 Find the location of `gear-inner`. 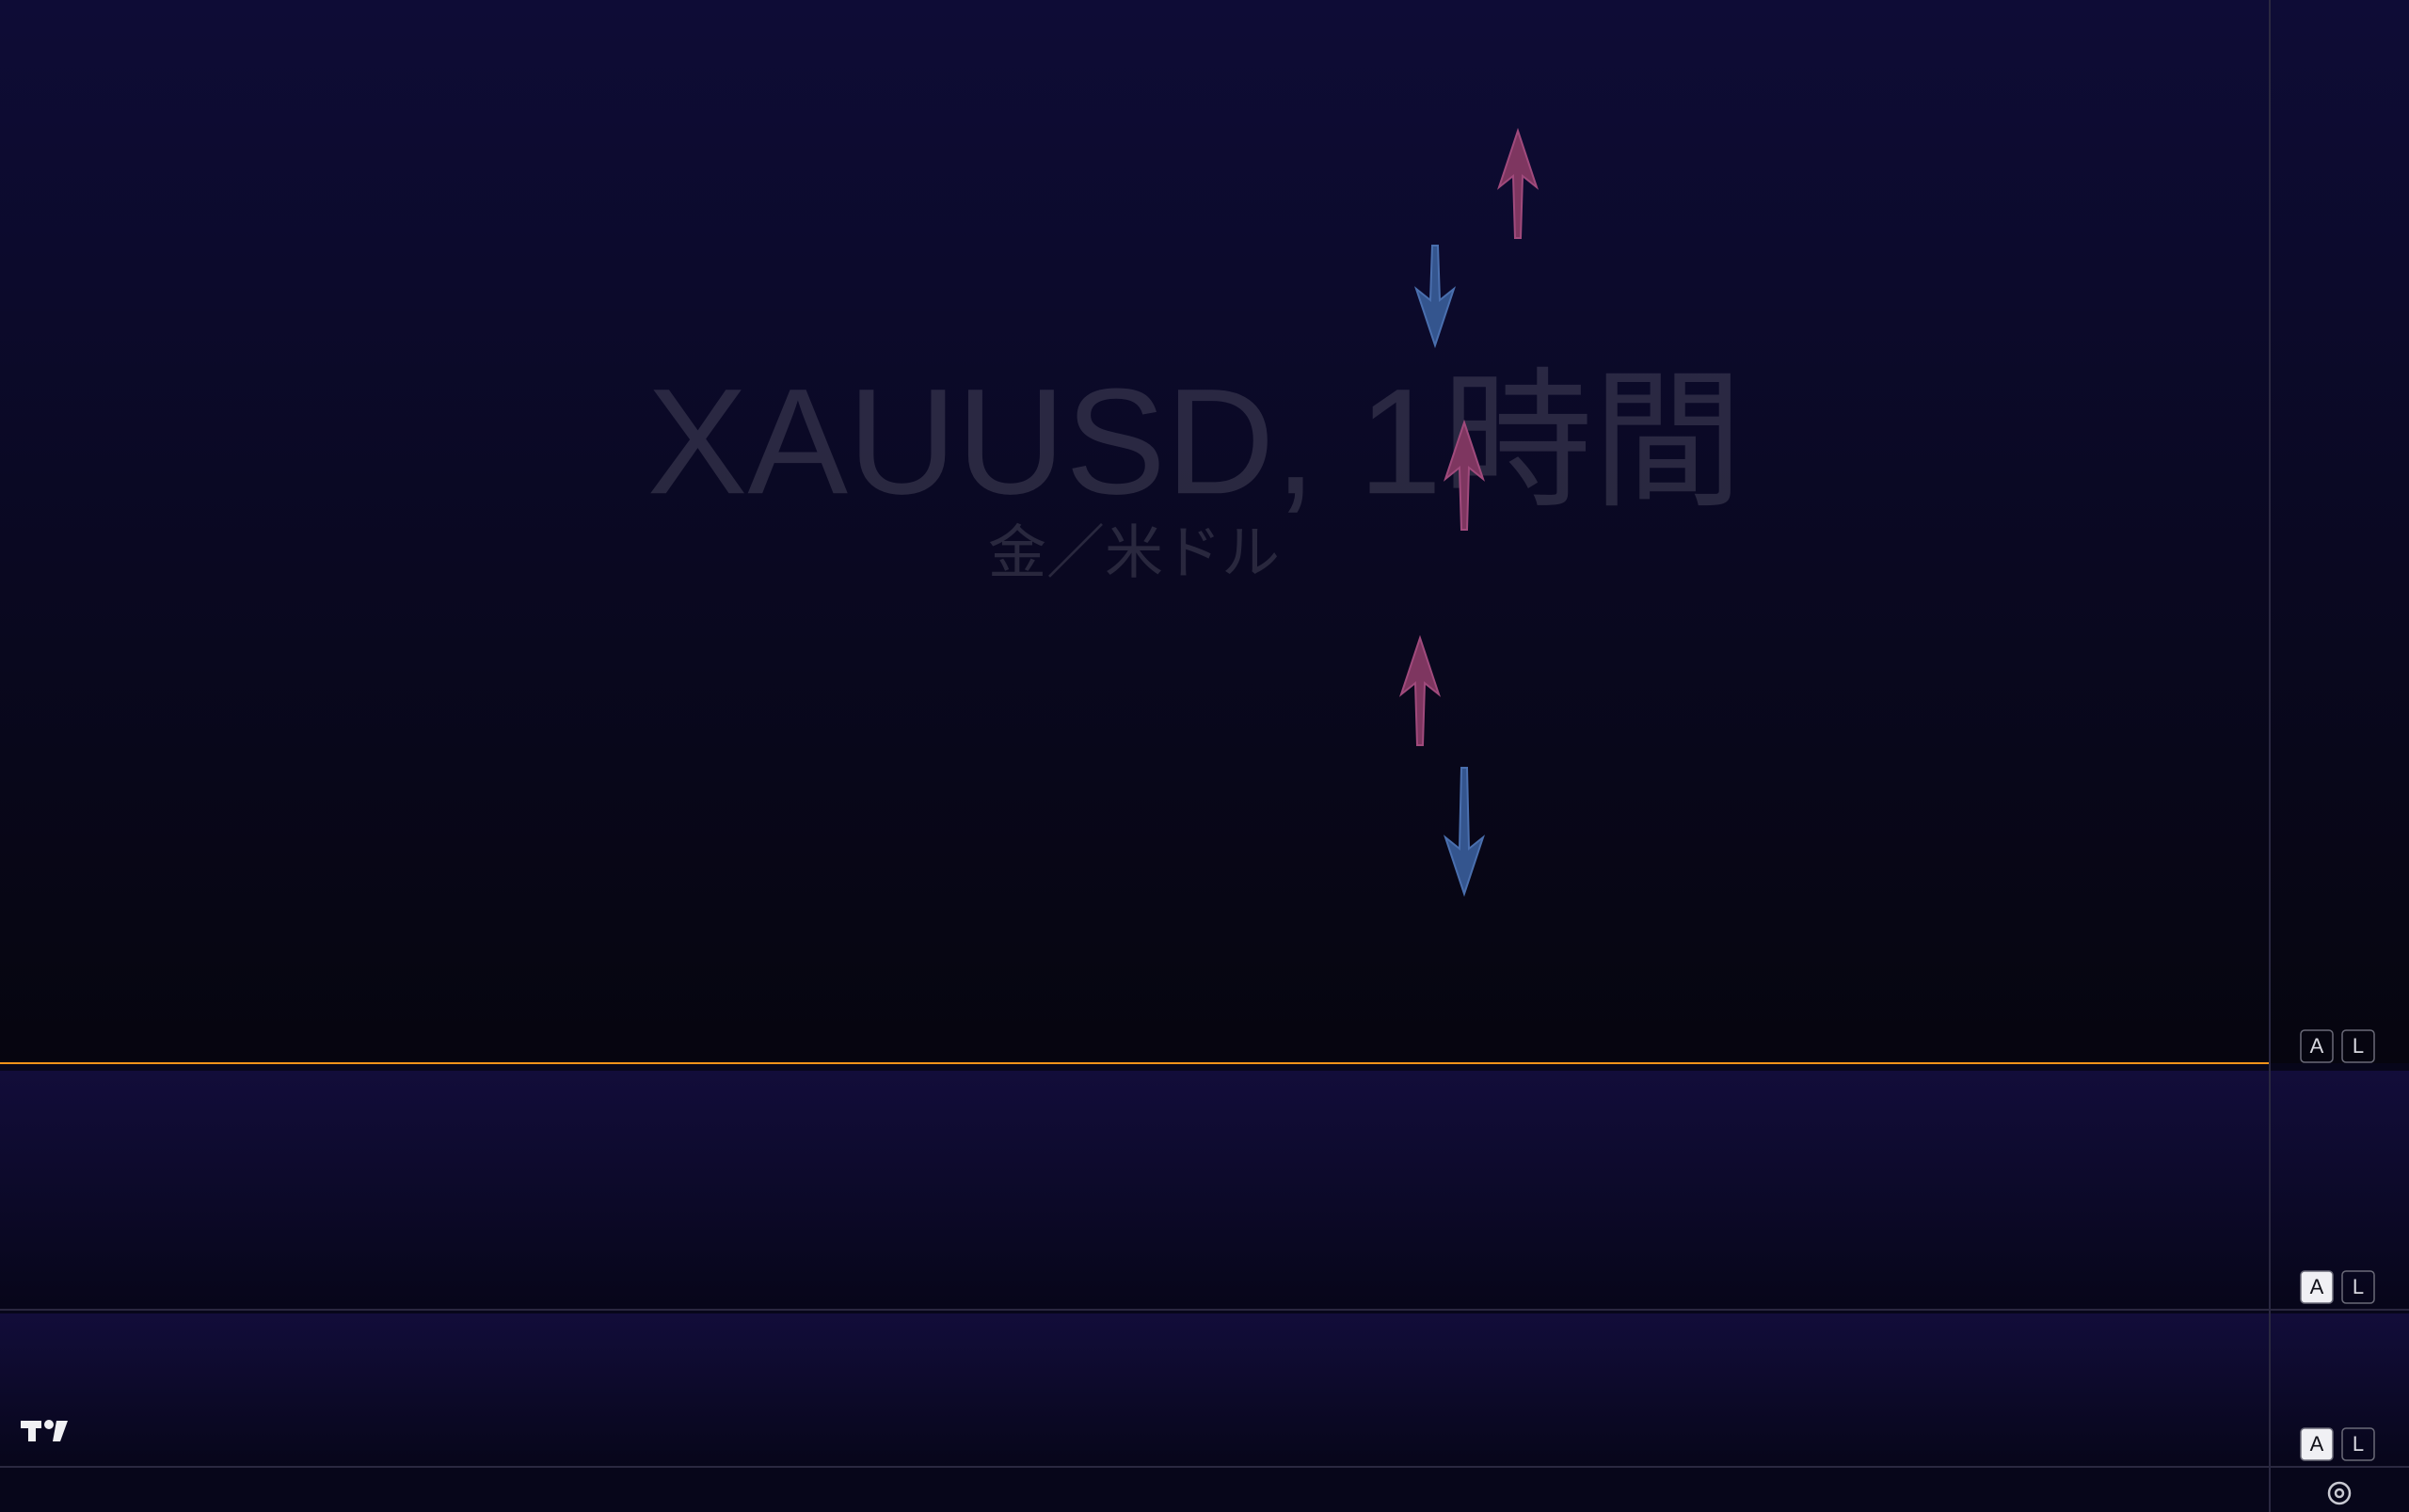

gear-inner is located at coordinates (2340, 1494).